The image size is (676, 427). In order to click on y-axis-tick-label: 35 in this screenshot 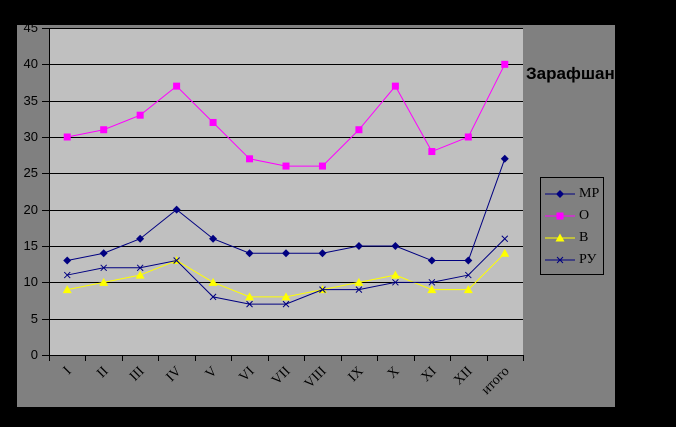, I will do `click(30, 100)`.